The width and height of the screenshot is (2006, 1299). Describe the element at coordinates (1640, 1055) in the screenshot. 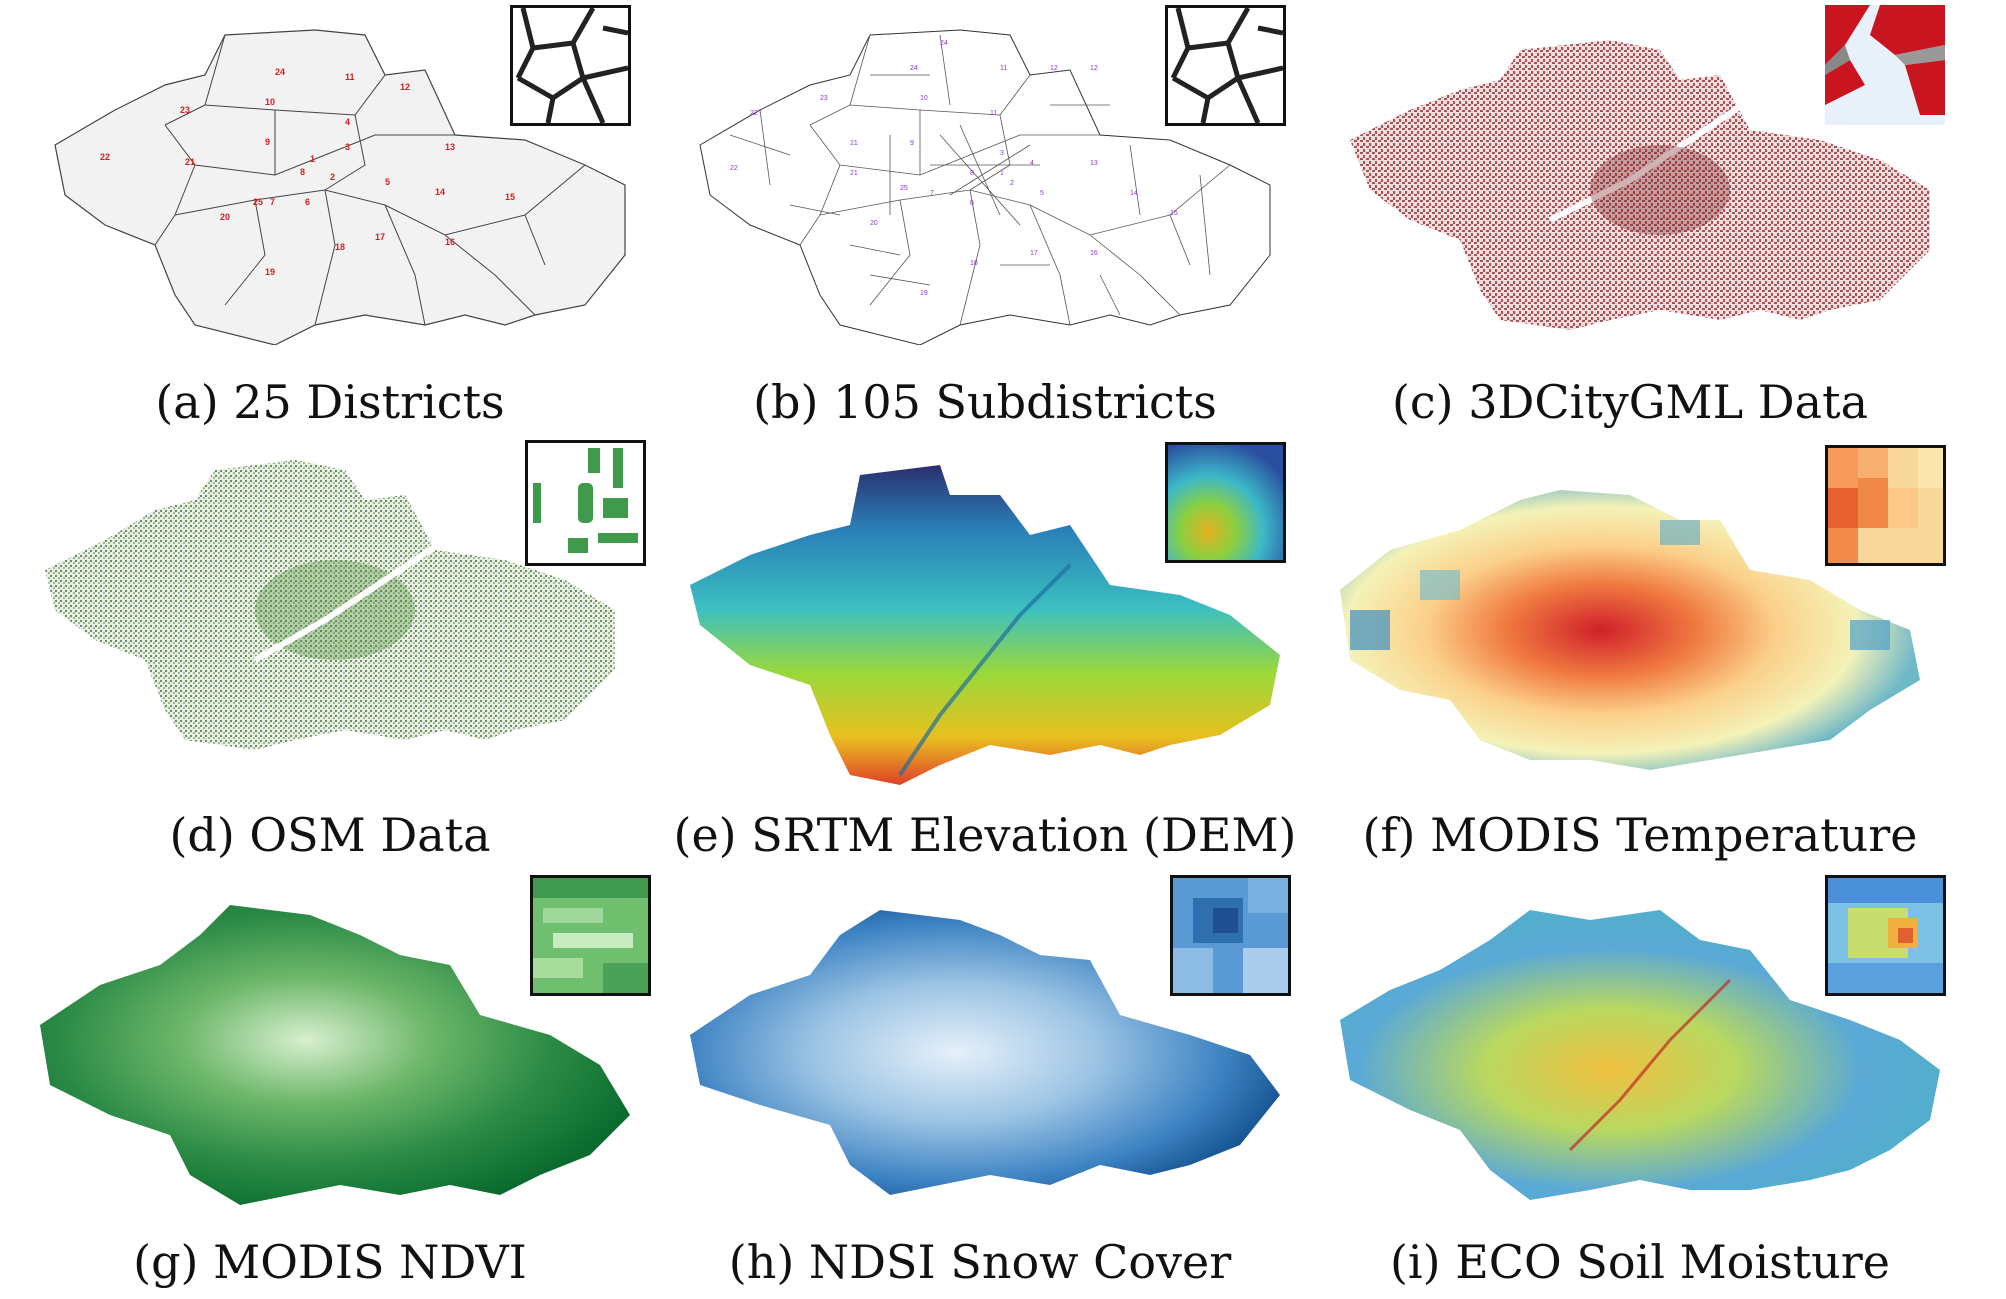

I see `eco-soil-moisture-map` at that location.